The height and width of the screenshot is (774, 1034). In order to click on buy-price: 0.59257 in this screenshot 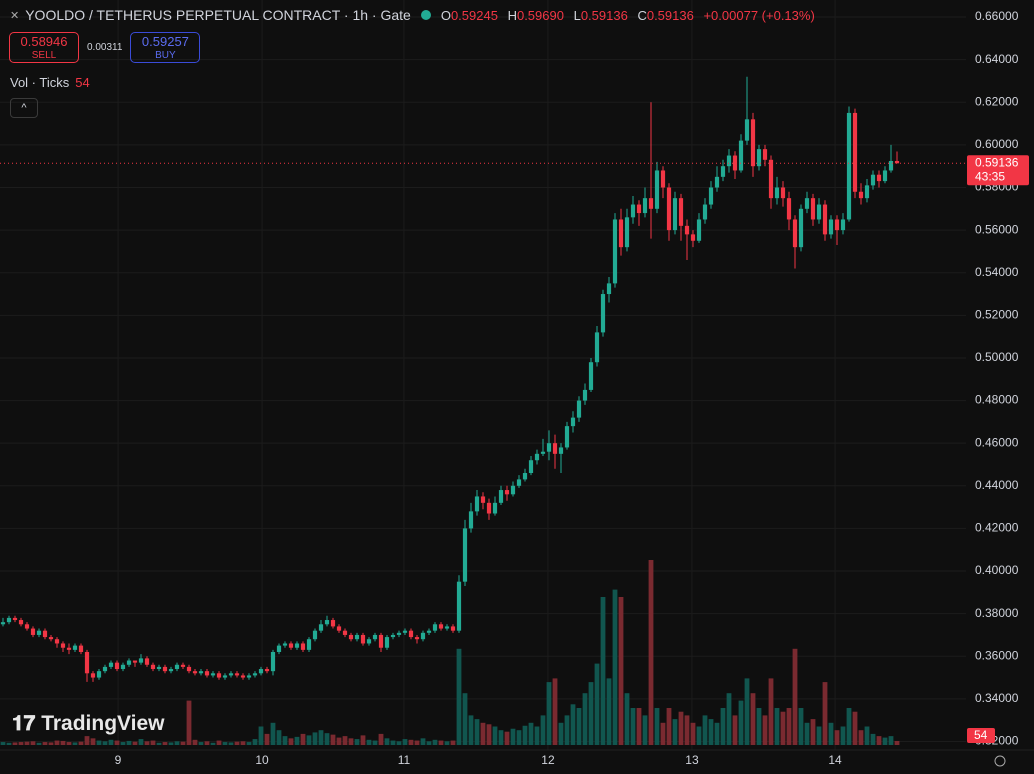, I will do `click(165, 41)`.